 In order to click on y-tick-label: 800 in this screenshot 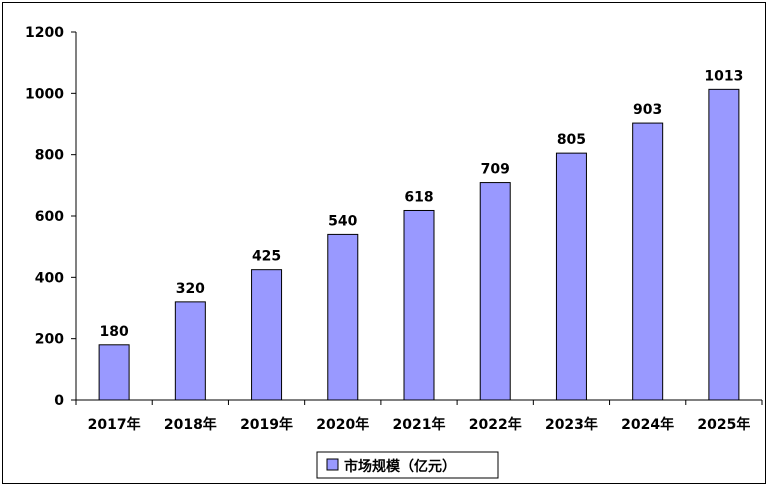, I will do `click(49, 156)`.